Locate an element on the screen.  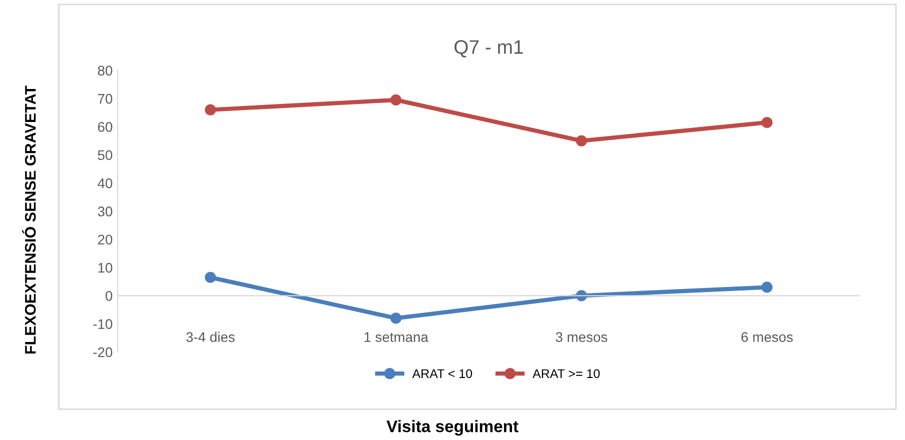
legend-label: ARAT < 10 is located at coordinates (442, 373).